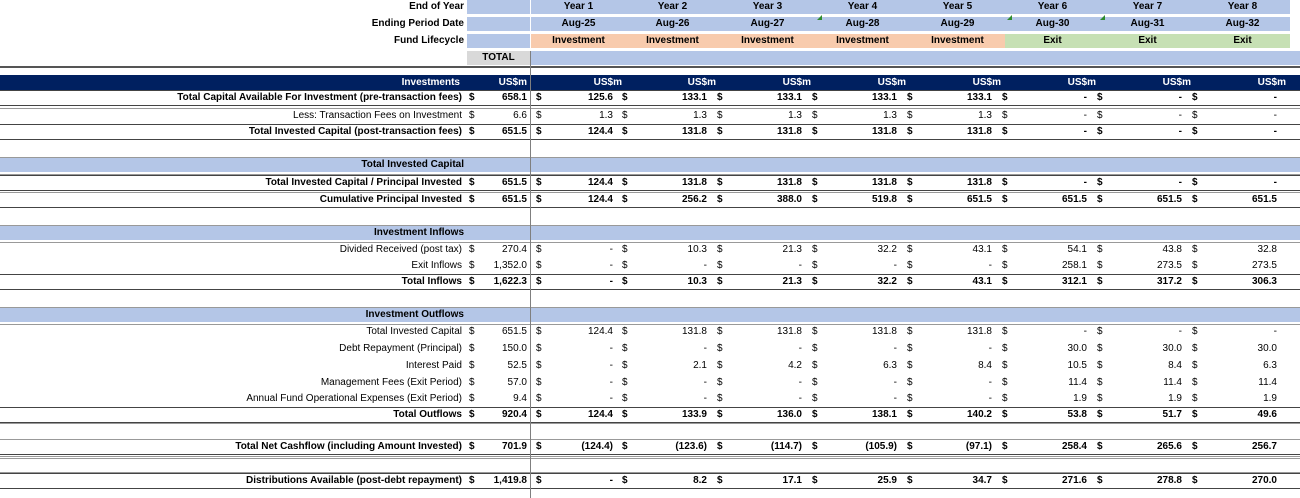 This screenshot has height=498, width=1300. Describe the element at coordinates (597, 446) in the screenshot. I see `cell-value: (124.4)` at that location.